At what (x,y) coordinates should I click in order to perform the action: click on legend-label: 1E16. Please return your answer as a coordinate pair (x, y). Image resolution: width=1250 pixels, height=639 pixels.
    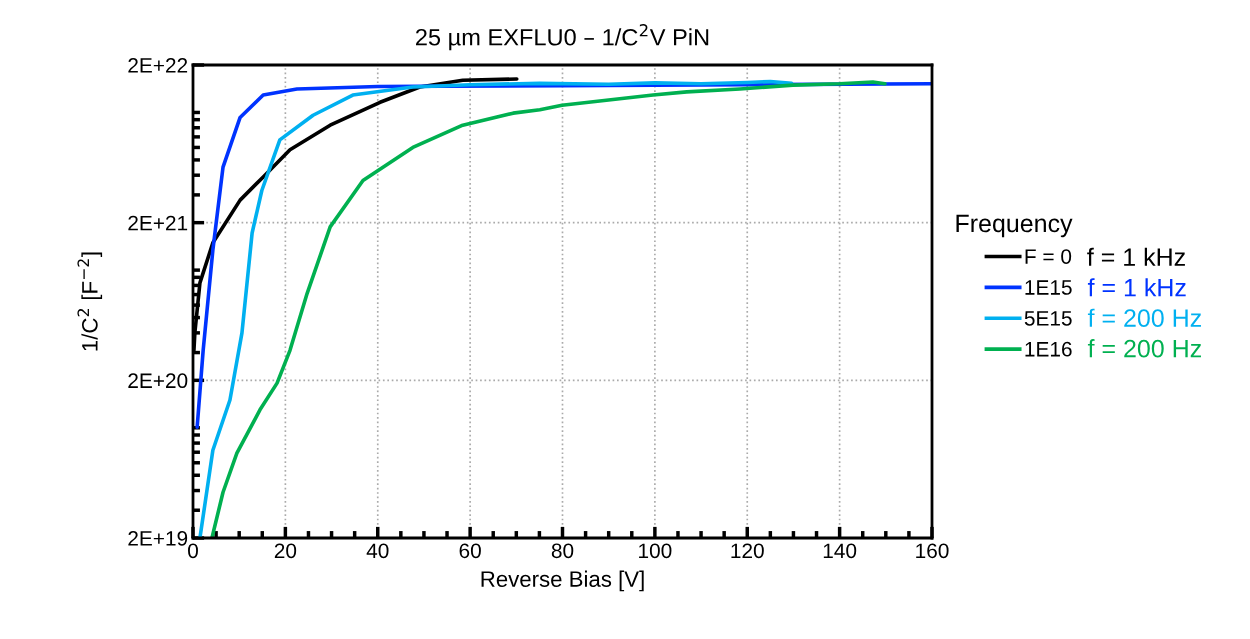
    Looking at the image, I should click on (1048, 349).